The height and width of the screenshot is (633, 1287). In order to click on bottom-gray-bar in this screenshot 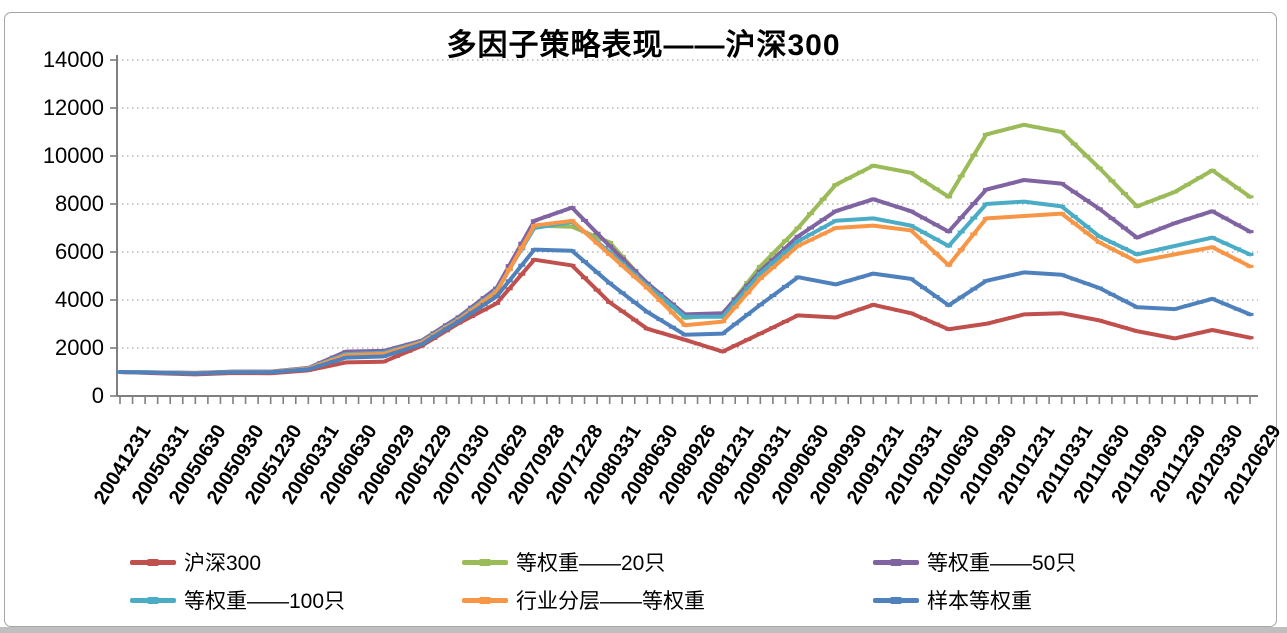, I will do `click(643, 630)`.